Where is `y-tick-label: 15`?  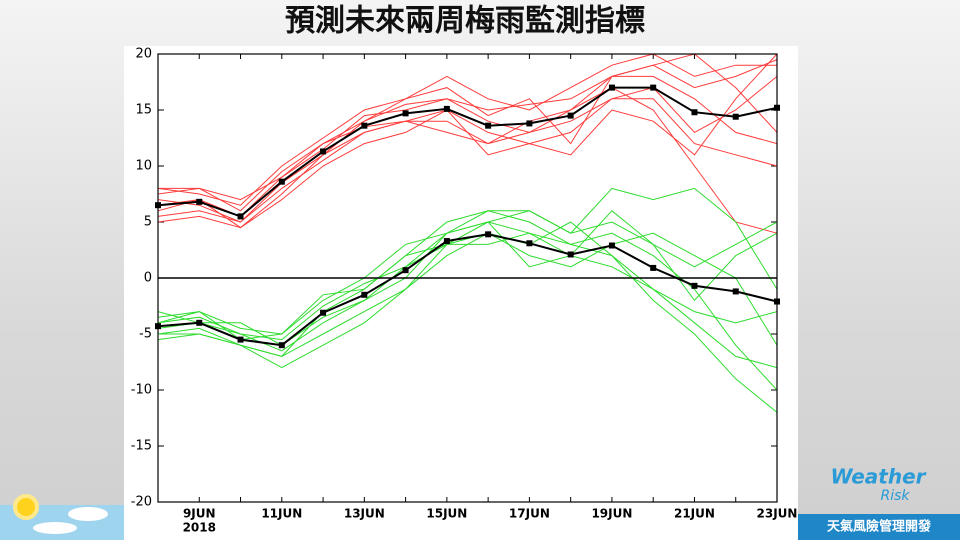 y-tick-label: 15 is located at coordinates (143, 110).